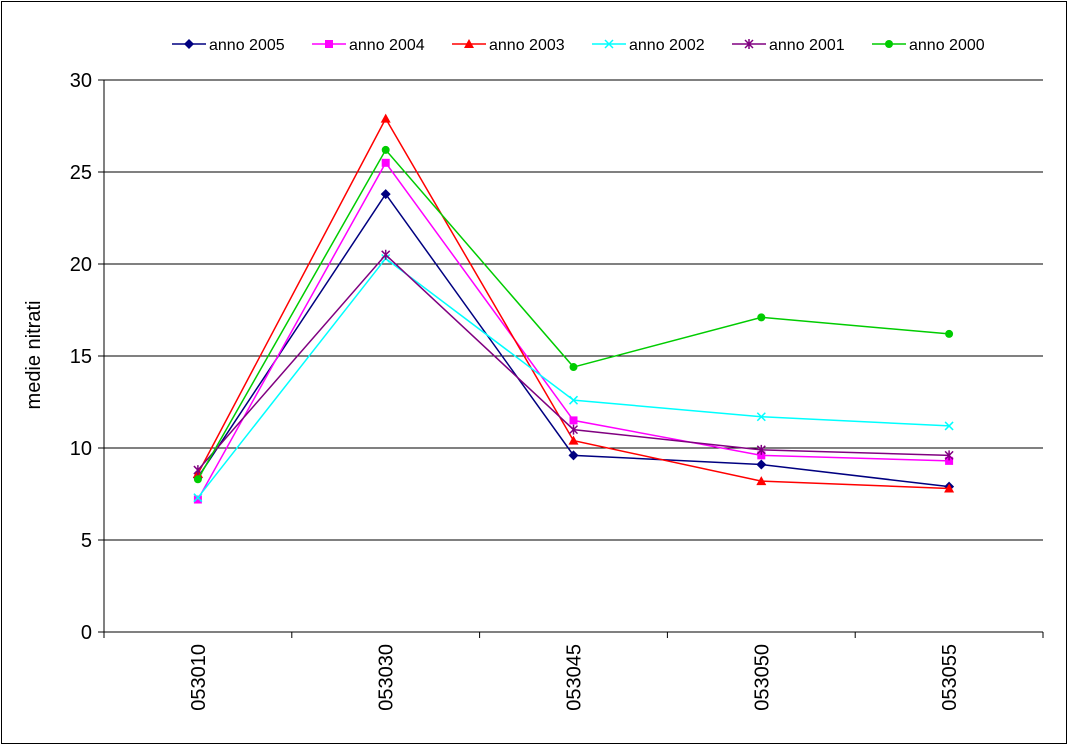  I want to click on legend-item: anno 2001, so click(788, 45).